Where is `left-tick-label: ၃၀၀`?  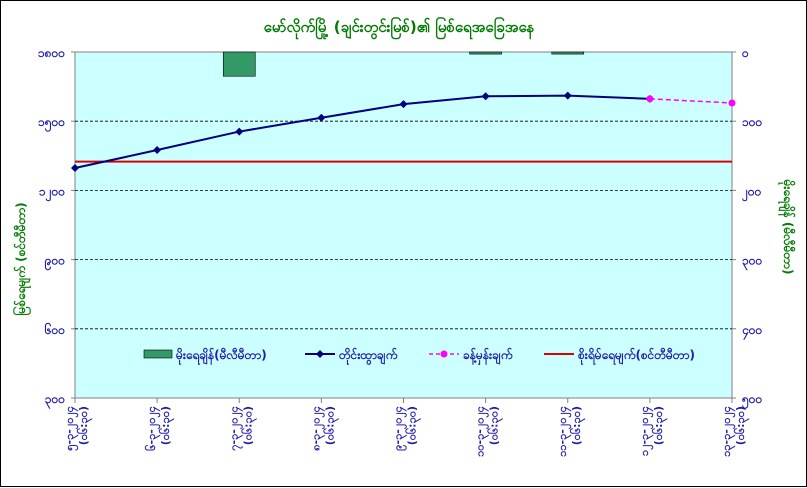
left-tick-label: ၃၀၀ is located at coordinates (55, 401).